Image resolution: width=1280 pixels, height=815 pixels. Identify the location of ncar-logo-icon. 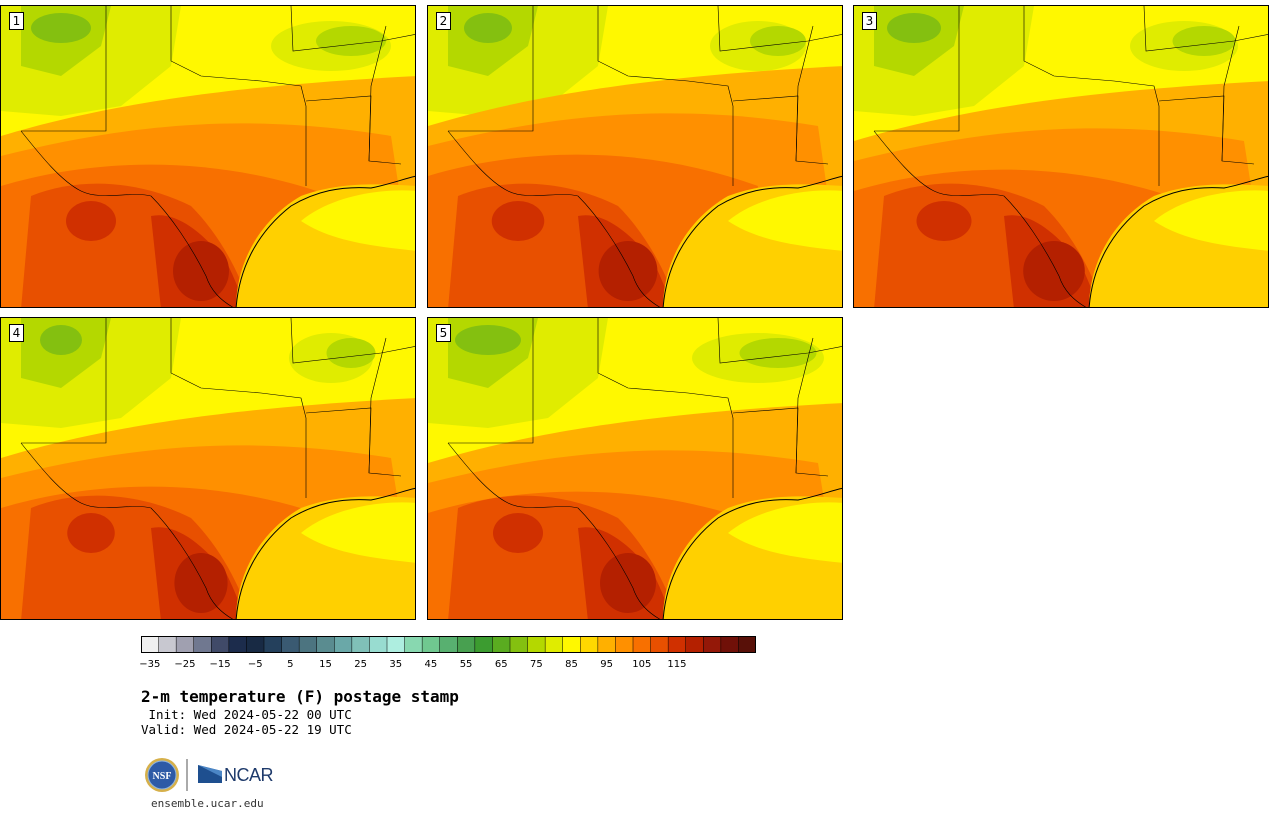
(210, 774).